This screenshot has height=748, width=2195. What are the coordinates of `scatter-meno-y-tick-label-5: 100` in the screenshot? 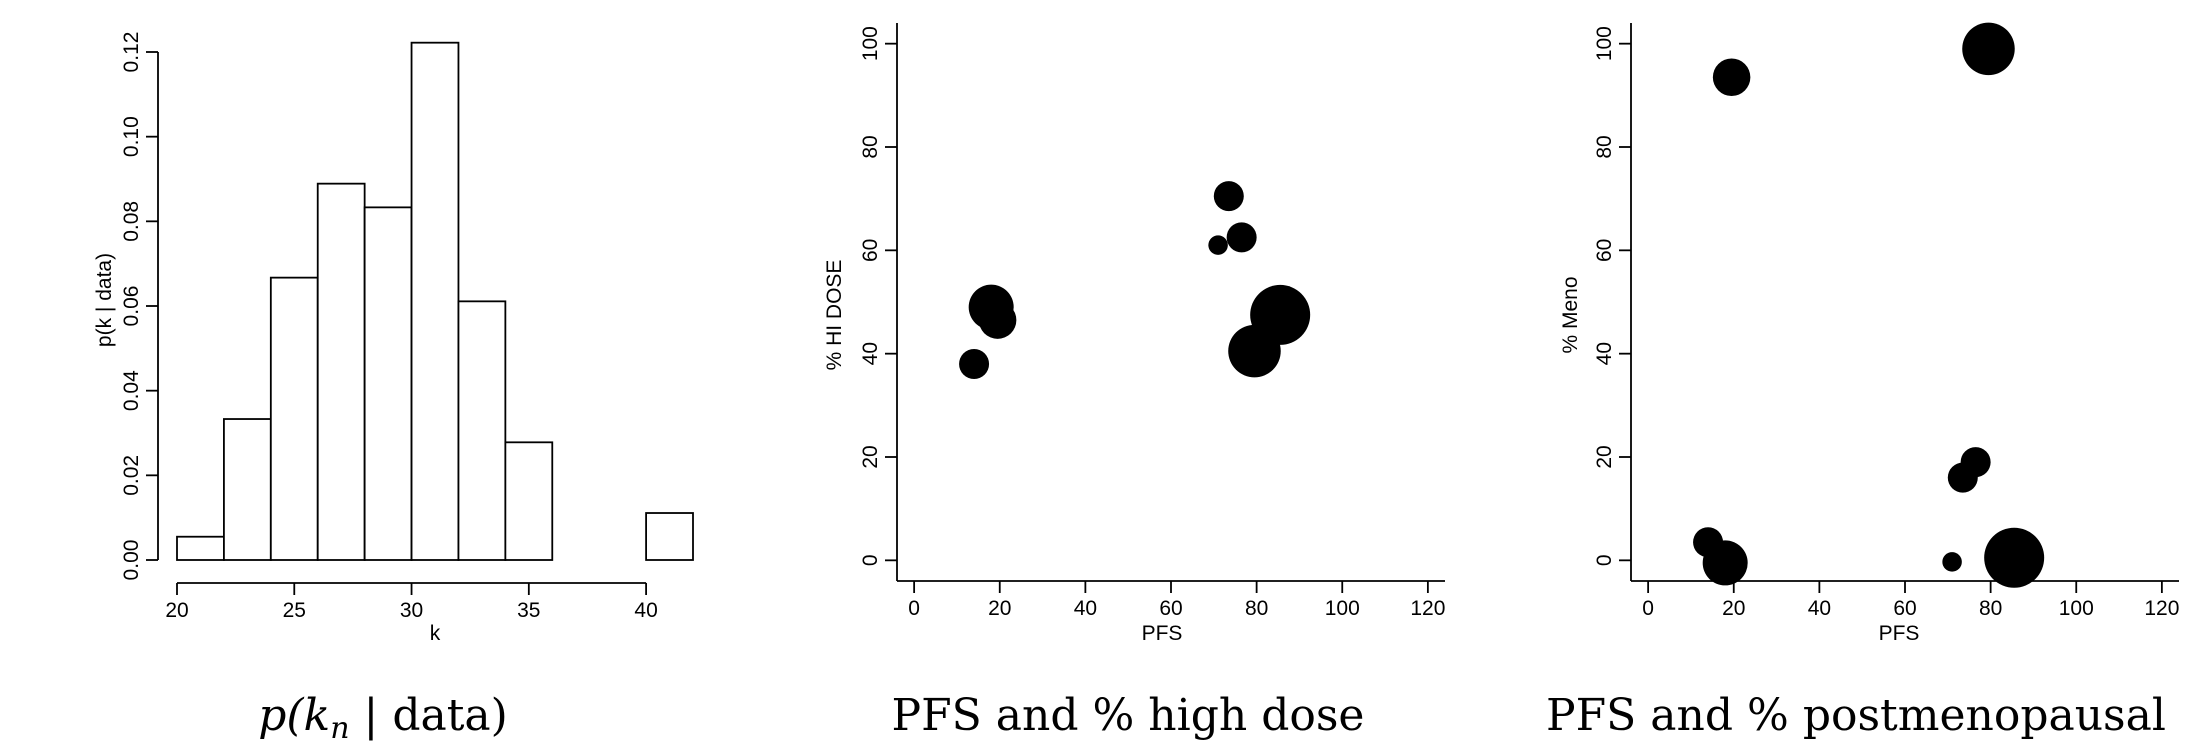 It's located at (1604, 43).